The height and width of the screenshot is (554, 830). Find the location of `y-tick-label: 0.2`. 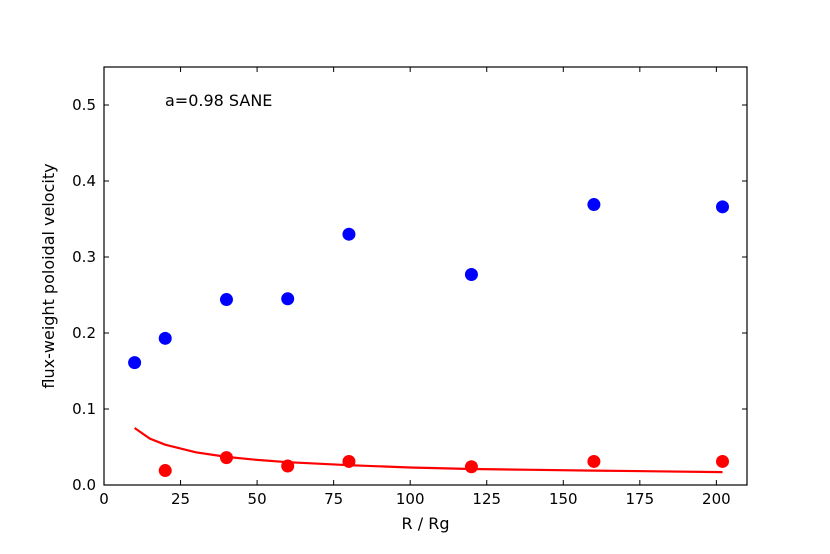

y-tick-label: 0.2 is located at coordinates (84, 333).